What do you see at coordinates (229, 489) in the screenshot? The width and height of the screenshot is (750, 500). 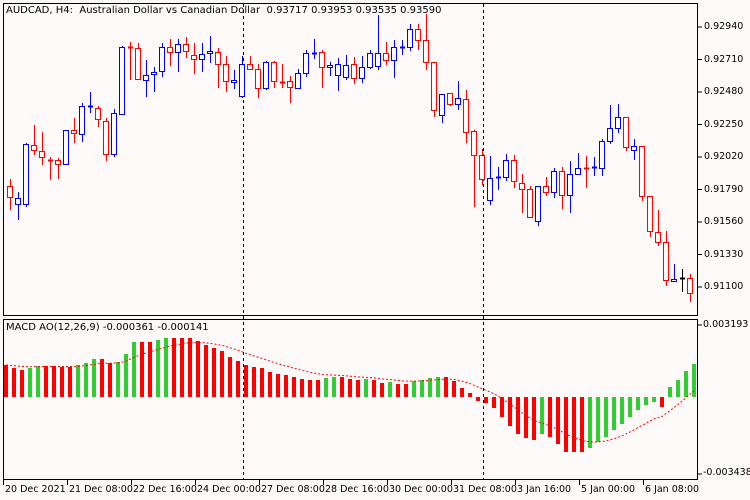 I see `time-tick-label: 24 Dec 00:00` at bounding box center [229, 489].